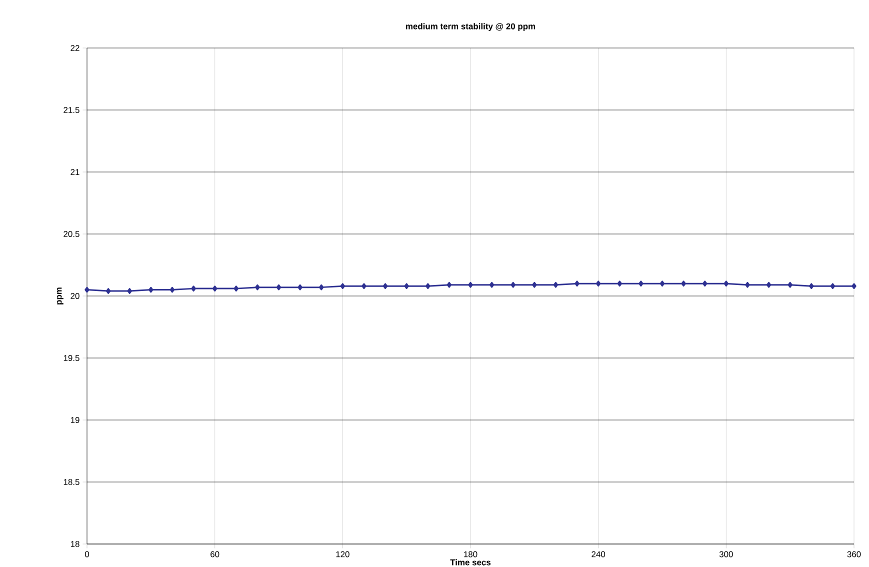 This screenshot has height=567, width=869. What do you see at coordinates (60, 296) in the screenshot?
I see `y-axis-title: ppm` at bounding box center [60, 296].